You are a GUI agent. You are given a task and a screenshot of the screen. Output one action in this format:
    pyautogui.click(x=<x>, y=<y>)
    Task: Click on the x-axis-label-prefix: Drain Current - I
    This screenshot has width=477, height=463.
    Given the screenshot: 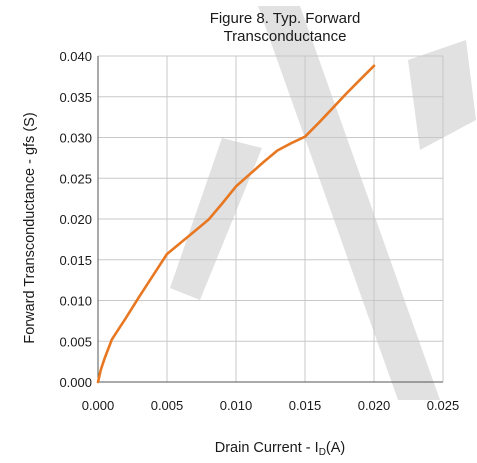 What is the action you would take?
    pyautogui.click(x=267, y=448)
    